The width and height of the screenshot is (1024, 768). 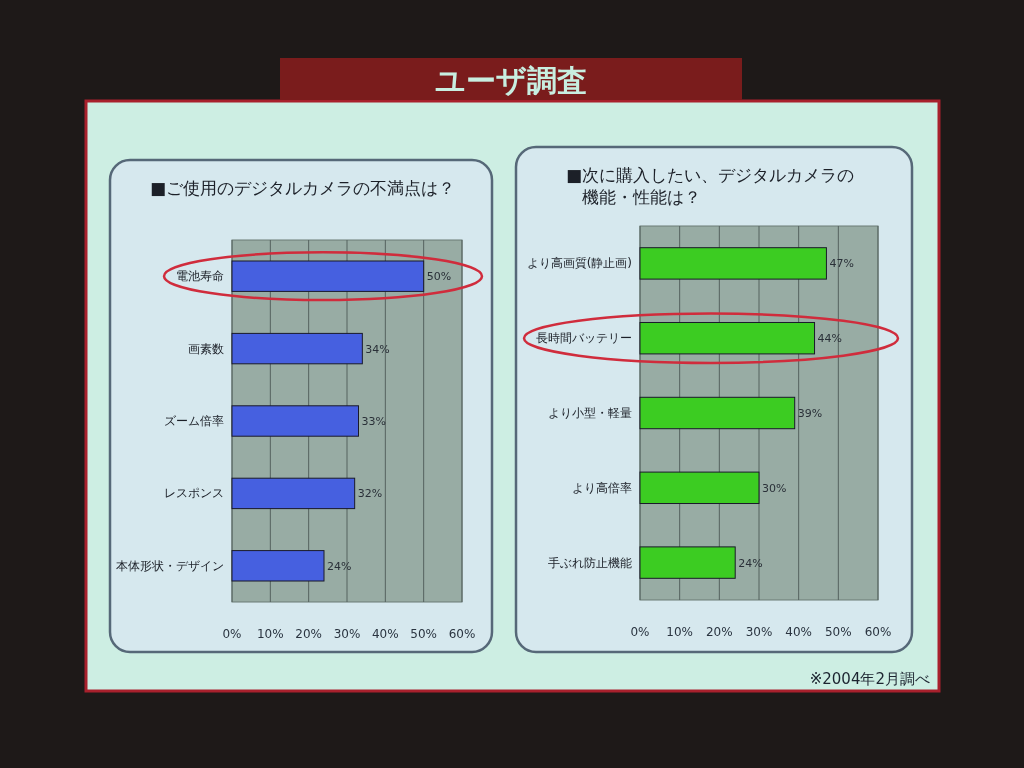 I want to click on y-tick-label: より高倍率, so click(x=602, y=487).